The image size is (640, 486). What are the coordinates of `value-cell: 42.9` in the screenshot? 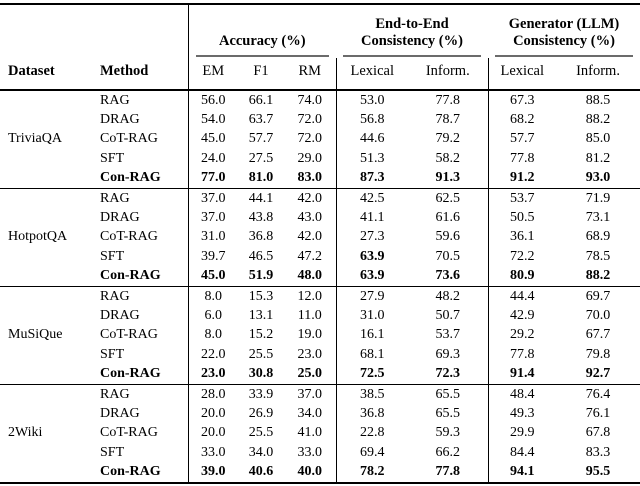 It's located at (522, 316).